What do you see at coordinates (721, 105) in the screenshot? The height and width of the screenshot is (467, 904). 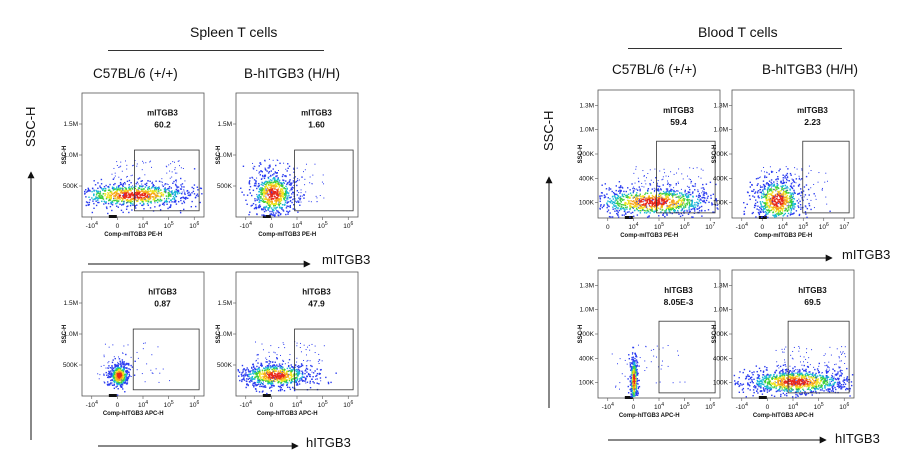 I see `y-tick-label: 1.3M` at bounding box center [721, 105].